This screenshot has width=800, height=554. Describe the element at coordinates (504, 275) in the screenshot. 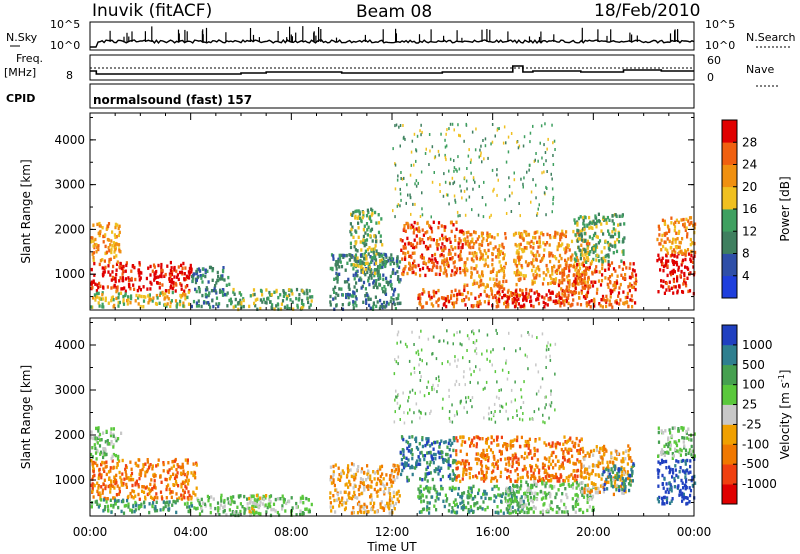

I see `power-cell-b9` at that location.